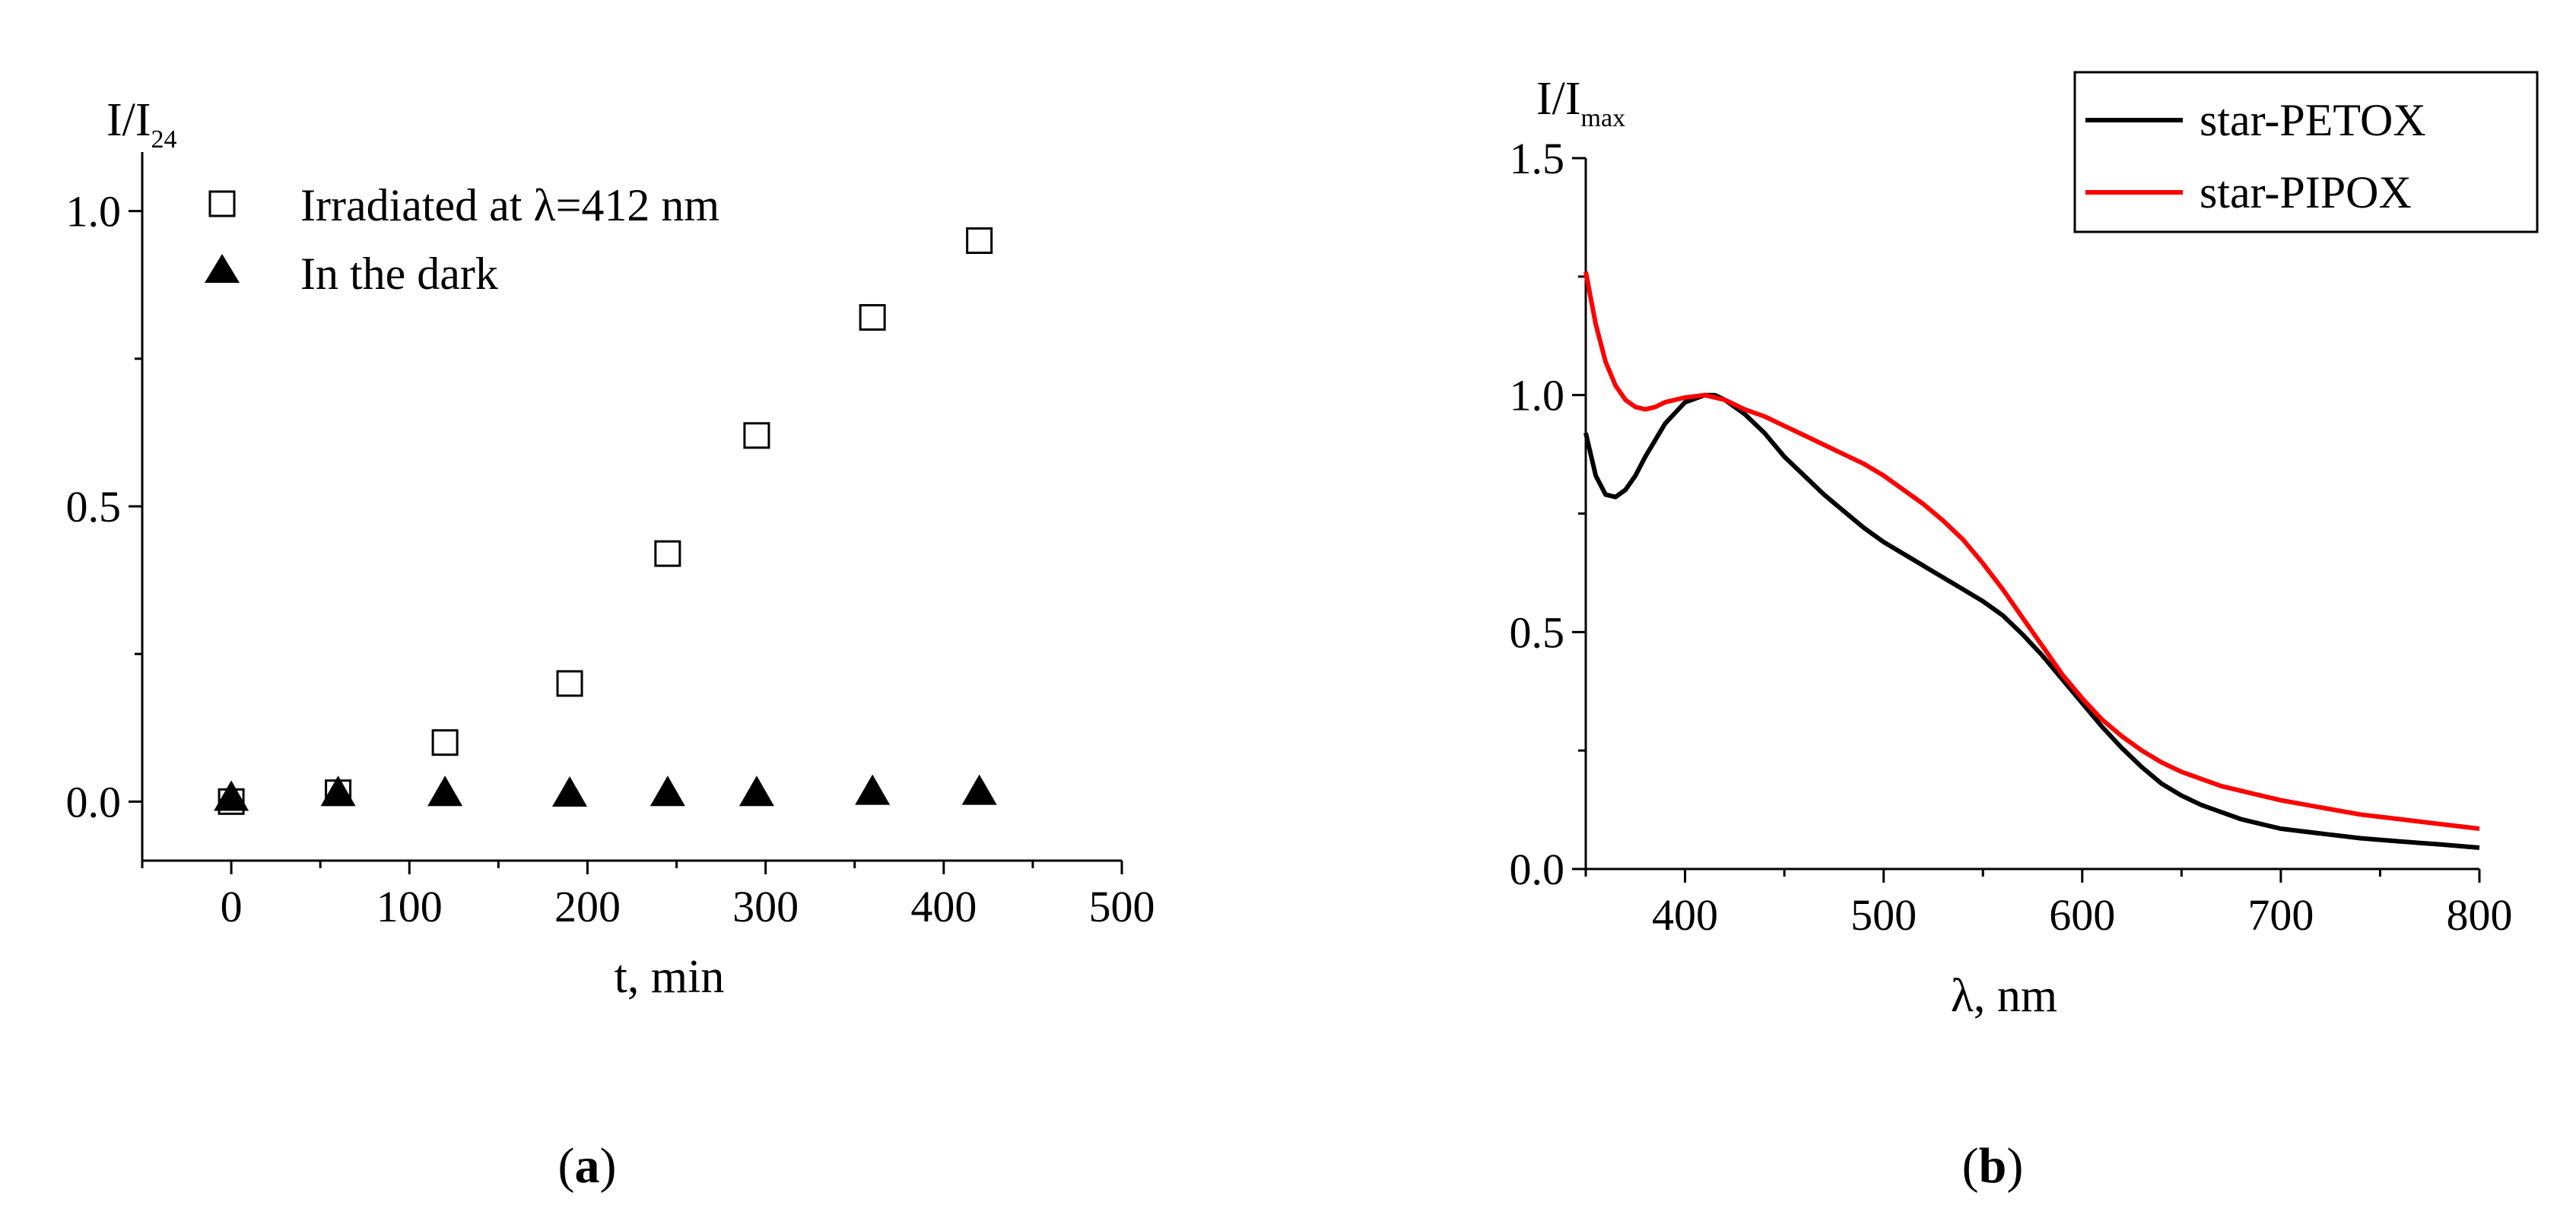 The width and height of the screenshot is (2576, 1221). I want to click on x-tick-label-a: 100, so click(410, 907).